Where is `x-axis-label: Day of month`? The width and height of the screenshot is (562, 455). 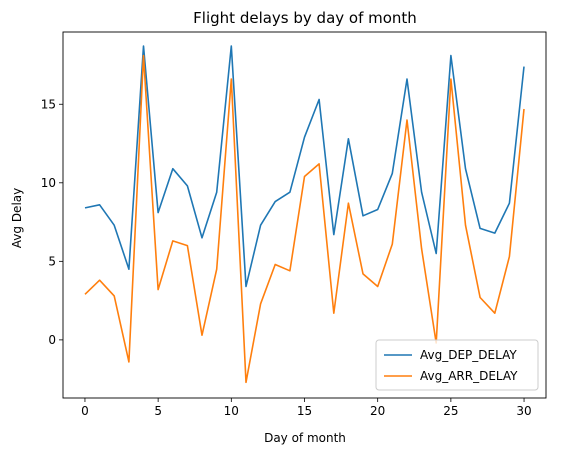 x-axis-label: Day of month is located at coordinates (305, 438).